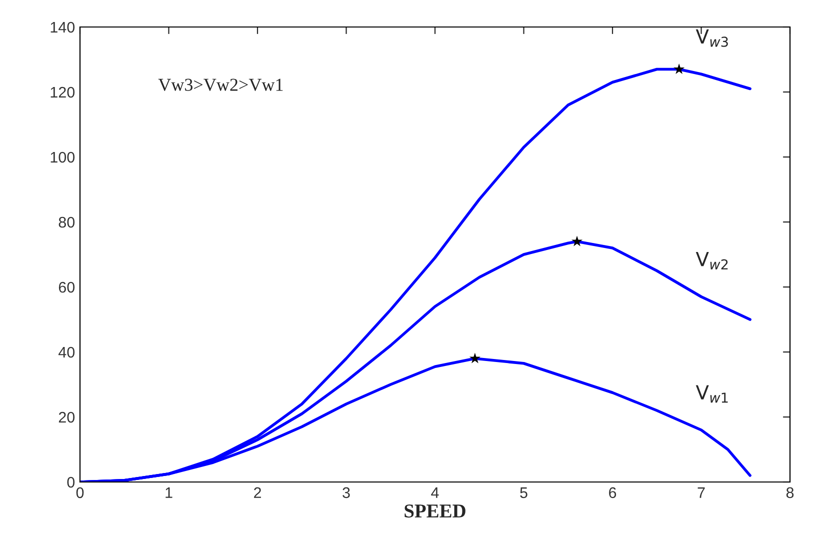 This screenshot has height=546, width=828. Describe the element at coordinates (701, 492) in the screenshot. I see `x-tick-label: 7` at that location.